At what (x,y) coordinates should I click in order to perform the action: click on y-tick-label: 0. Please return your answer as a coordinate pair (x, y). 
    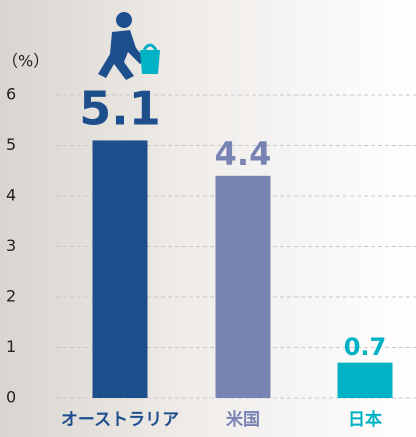
    Looking at the image, I should click on (11, 397).